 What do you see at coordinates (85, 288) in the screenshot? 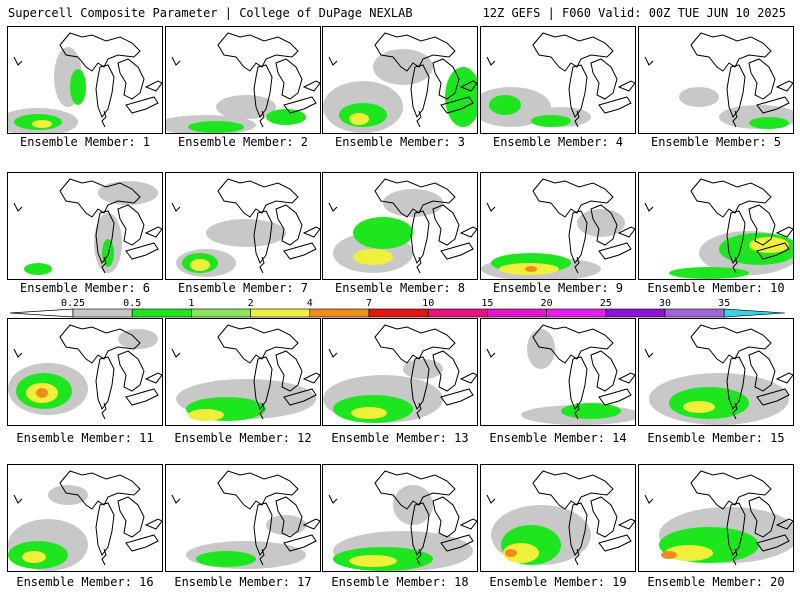
I see `member-label-6: Ensemble Member: 6` at bounding box center [85, 288].